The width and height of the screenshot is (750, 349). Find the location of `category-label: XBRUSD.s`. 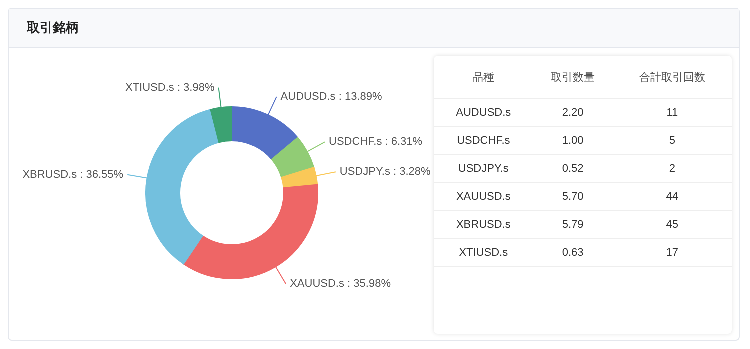

category-label: XBRUSD.s is located at coordinates (484, 224).